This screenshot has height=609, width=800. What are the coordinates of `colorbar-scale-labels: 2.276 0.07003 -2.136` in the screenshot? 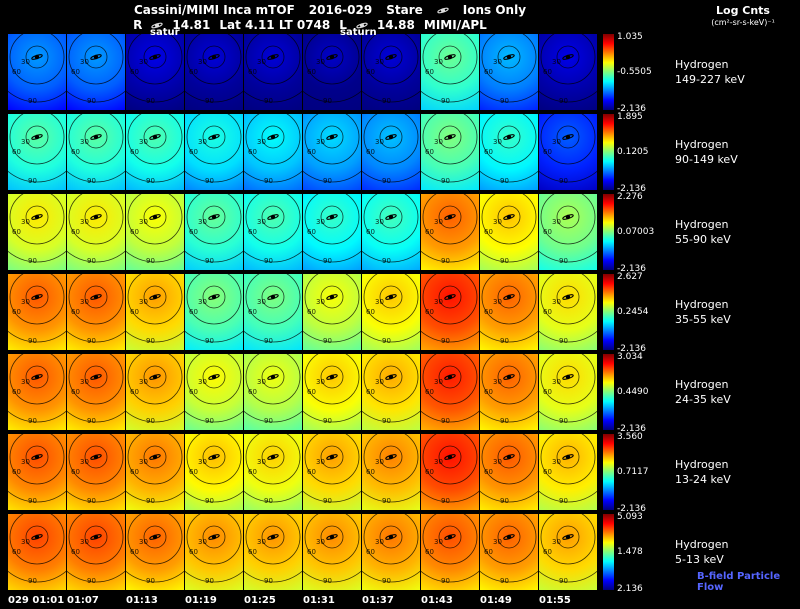 It's located at (640, 233).